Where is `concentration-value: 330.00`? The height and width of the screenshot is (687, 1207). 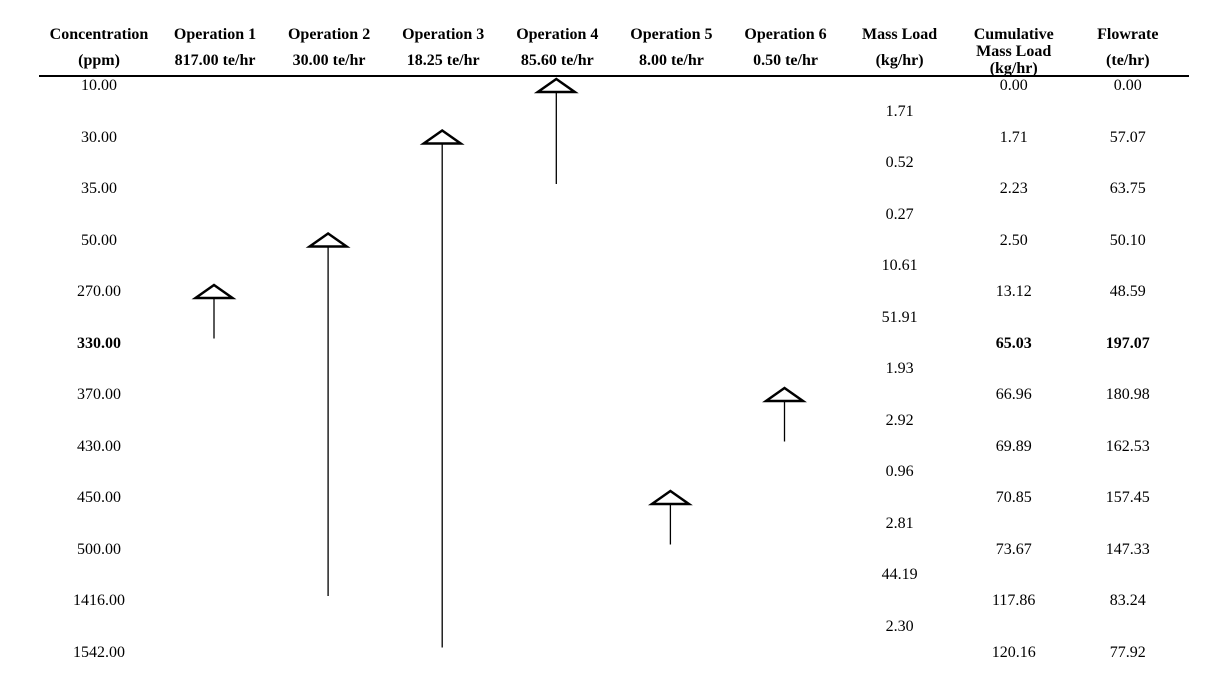 concentration-value: 330.00 is located at coordinates (99, 343).